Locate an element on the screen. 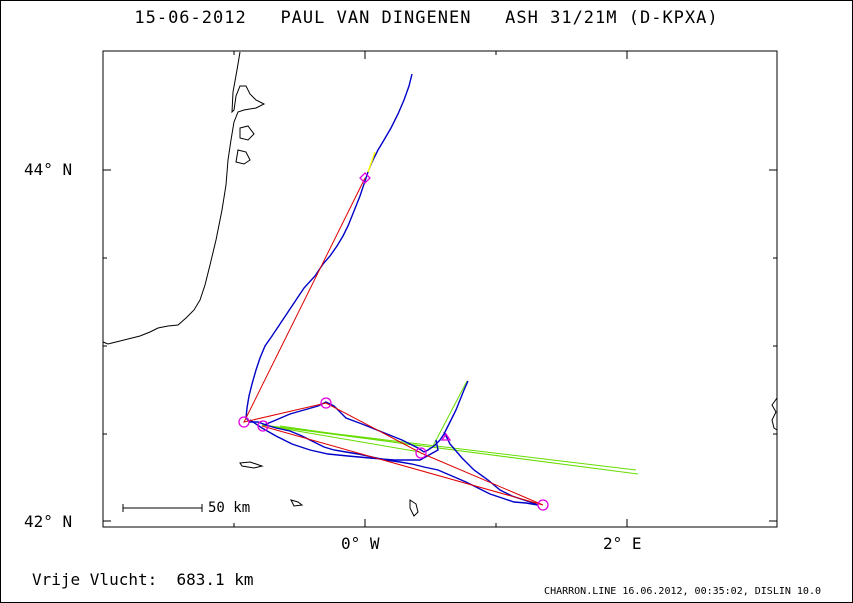 This screenshot has height=603, width=853. flight-date: 15-06-2012 is located at coordinates (190, 18).